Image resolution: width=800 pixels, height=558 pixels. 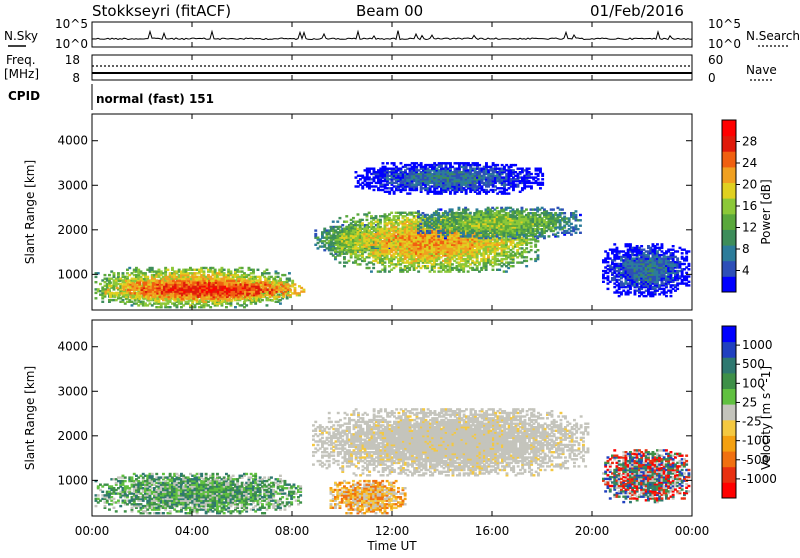 What do you see at coordinates (71, 44) in the screenshot?
I see `noise-left-tick-bottom: 10^0` at bounding box center [71, 44].